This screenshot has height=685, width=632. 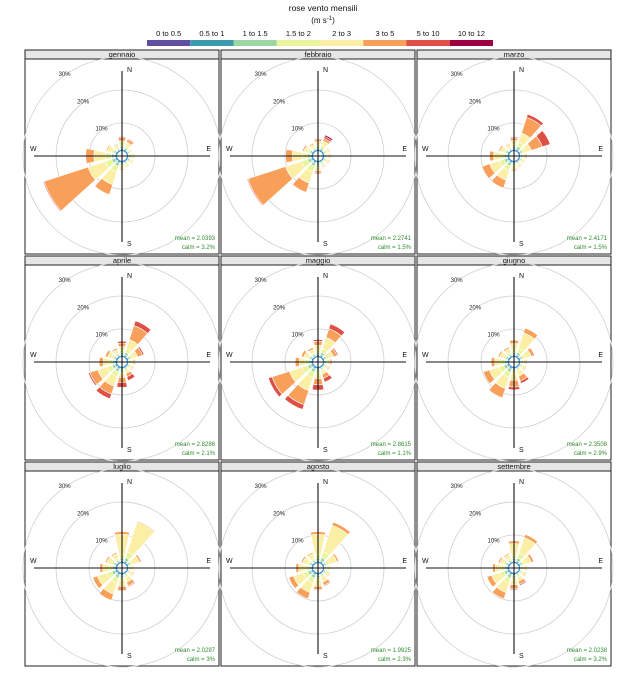 I want to click on legend-title: rose vento mensili, so click(x=323, y=8).